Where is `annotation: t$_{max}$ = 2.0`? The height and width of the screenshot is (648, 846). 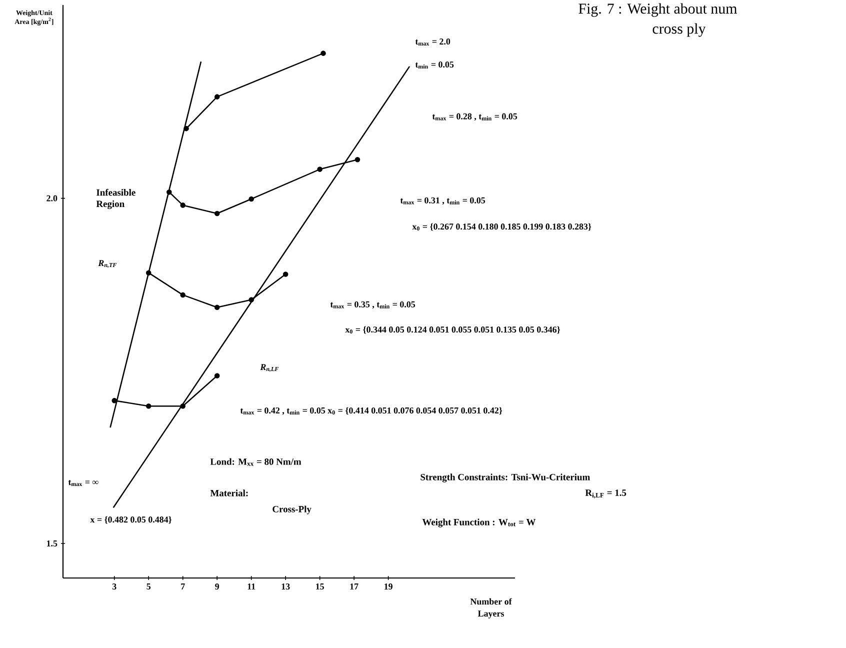
annotation: t$_{max}$ = 2.0 is located at coordinates (432, 42).